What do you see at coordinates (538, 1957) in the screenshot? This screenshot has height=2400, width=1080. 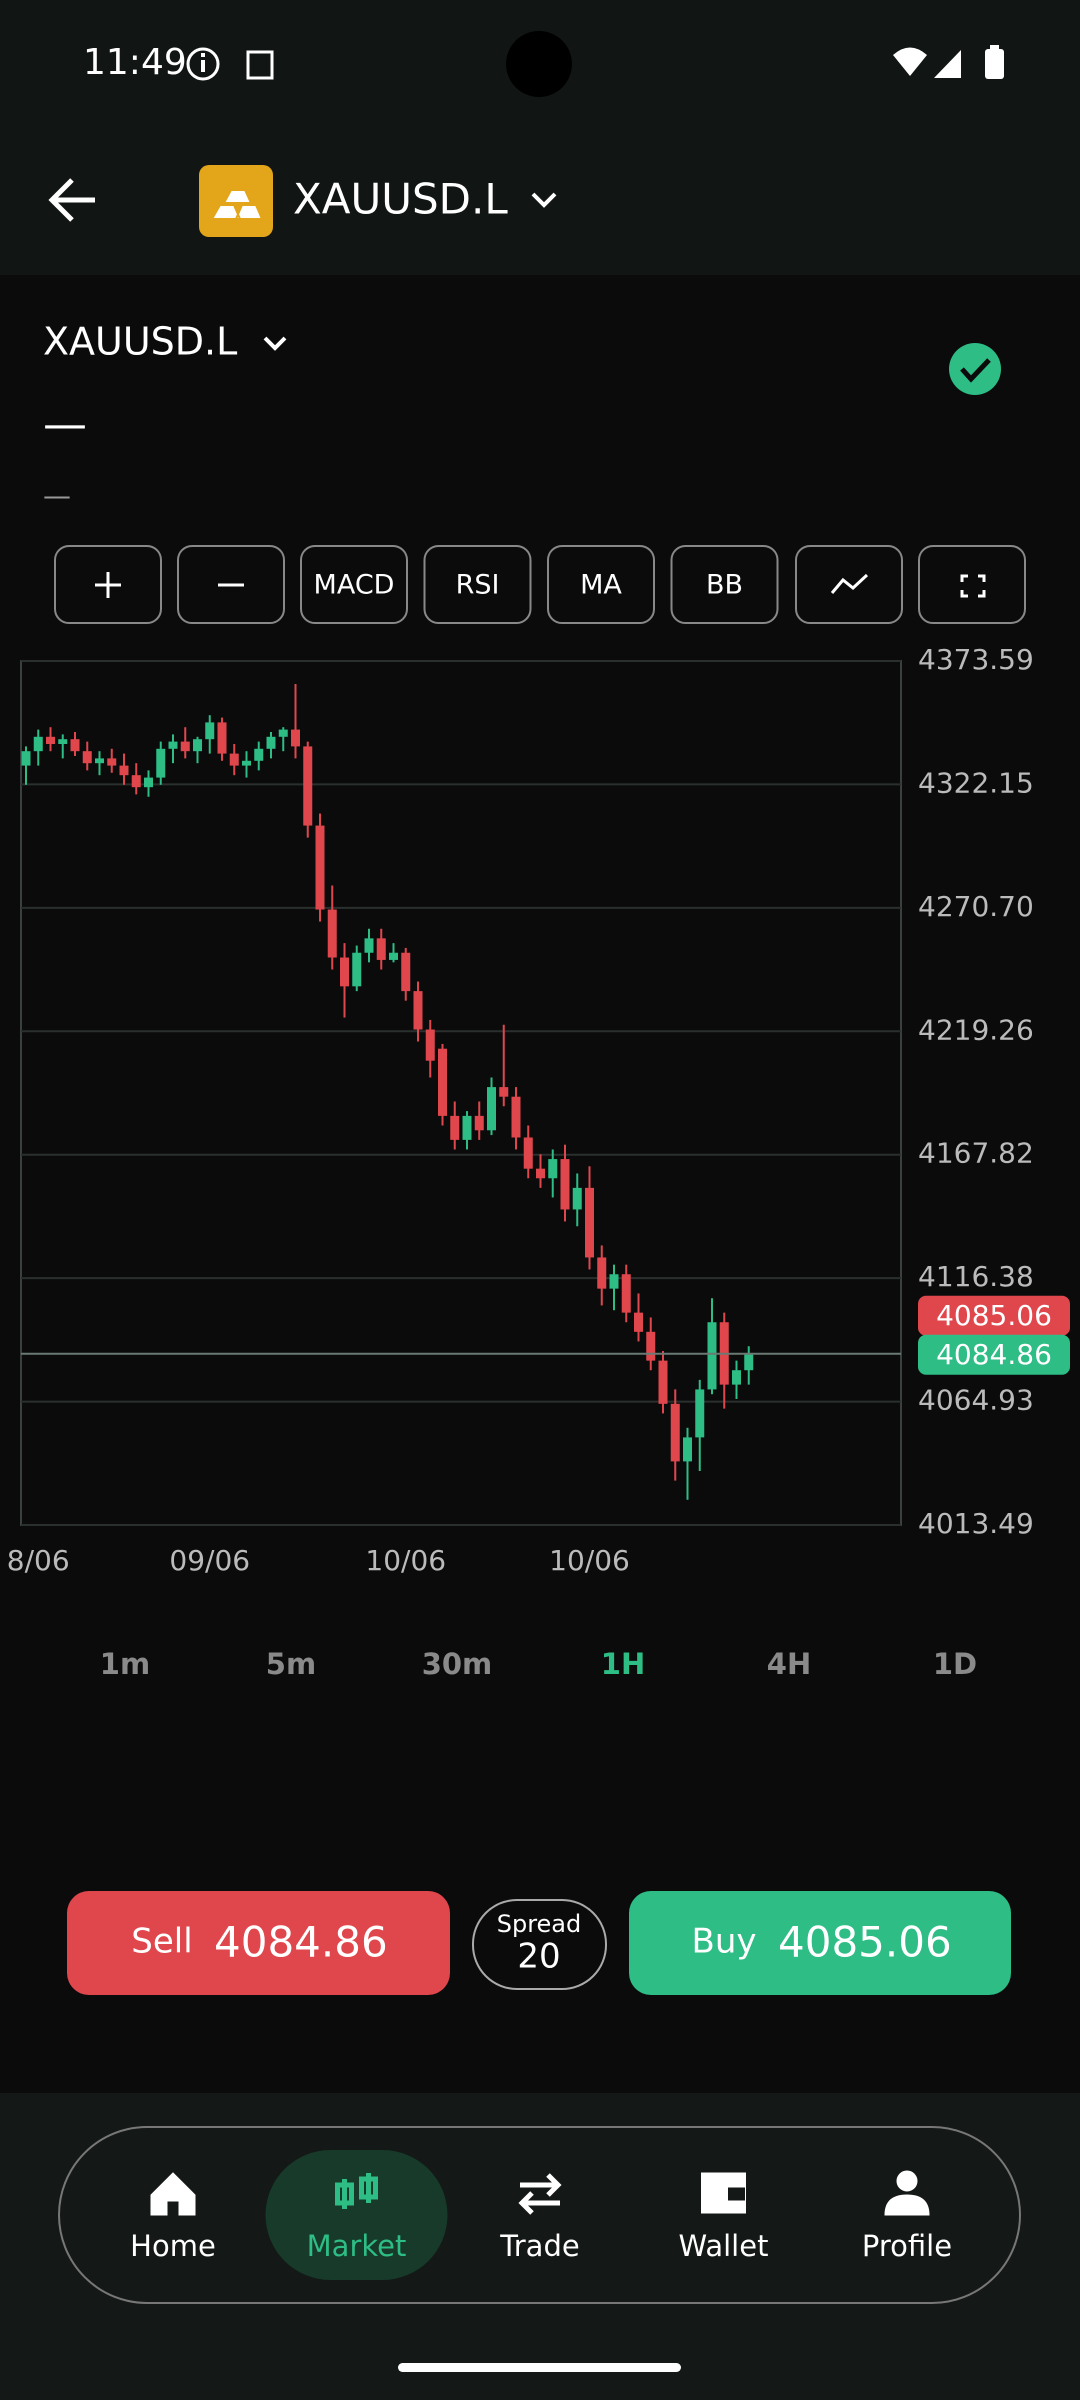 I see `spread-value: 20` at bounding box center [538, 1957].